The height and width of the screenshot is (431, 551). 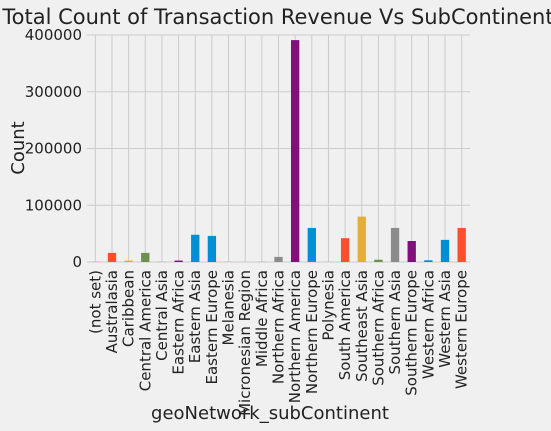 I want to click on x-tick-label: Western Africa, so click(x=428, y=324).